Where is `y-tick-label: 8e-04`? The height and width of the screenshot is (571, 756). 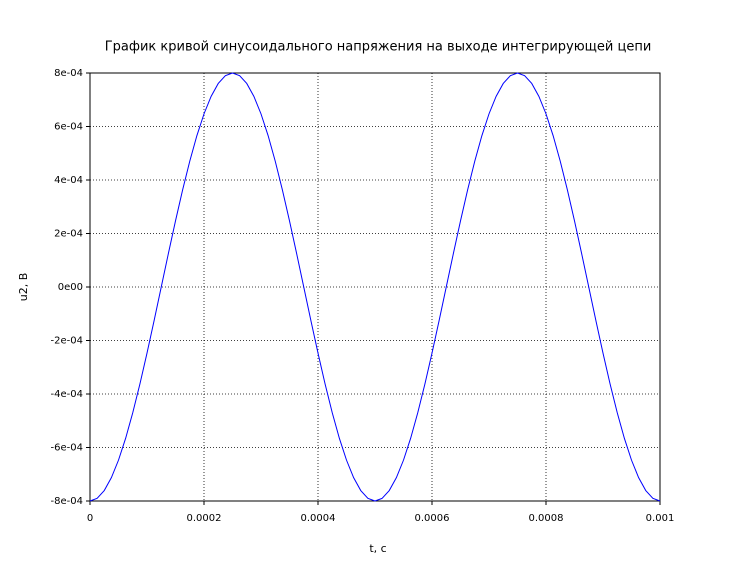
y-tick-label: 8e-04 is located at coordinates (68, 73).